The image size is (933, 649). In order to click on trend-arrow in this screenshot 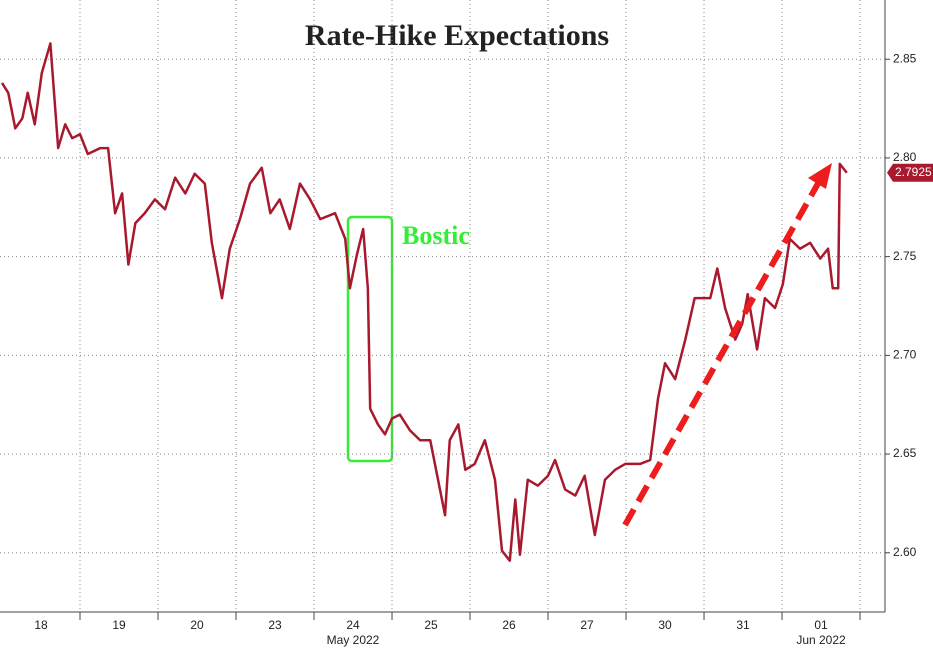, I will do `click(722, 352)`.